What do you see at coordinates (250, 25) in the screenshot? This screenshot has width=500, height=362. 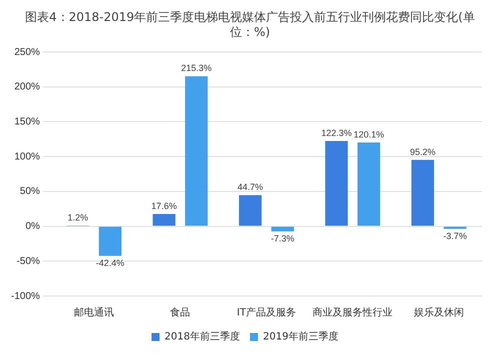 I see `chart-title: 图表4：2018-2019年前三季度电梯电视媒体广告投入前五行业刊例花费同比变化(单位：%)` at bounding box center [250, 25].